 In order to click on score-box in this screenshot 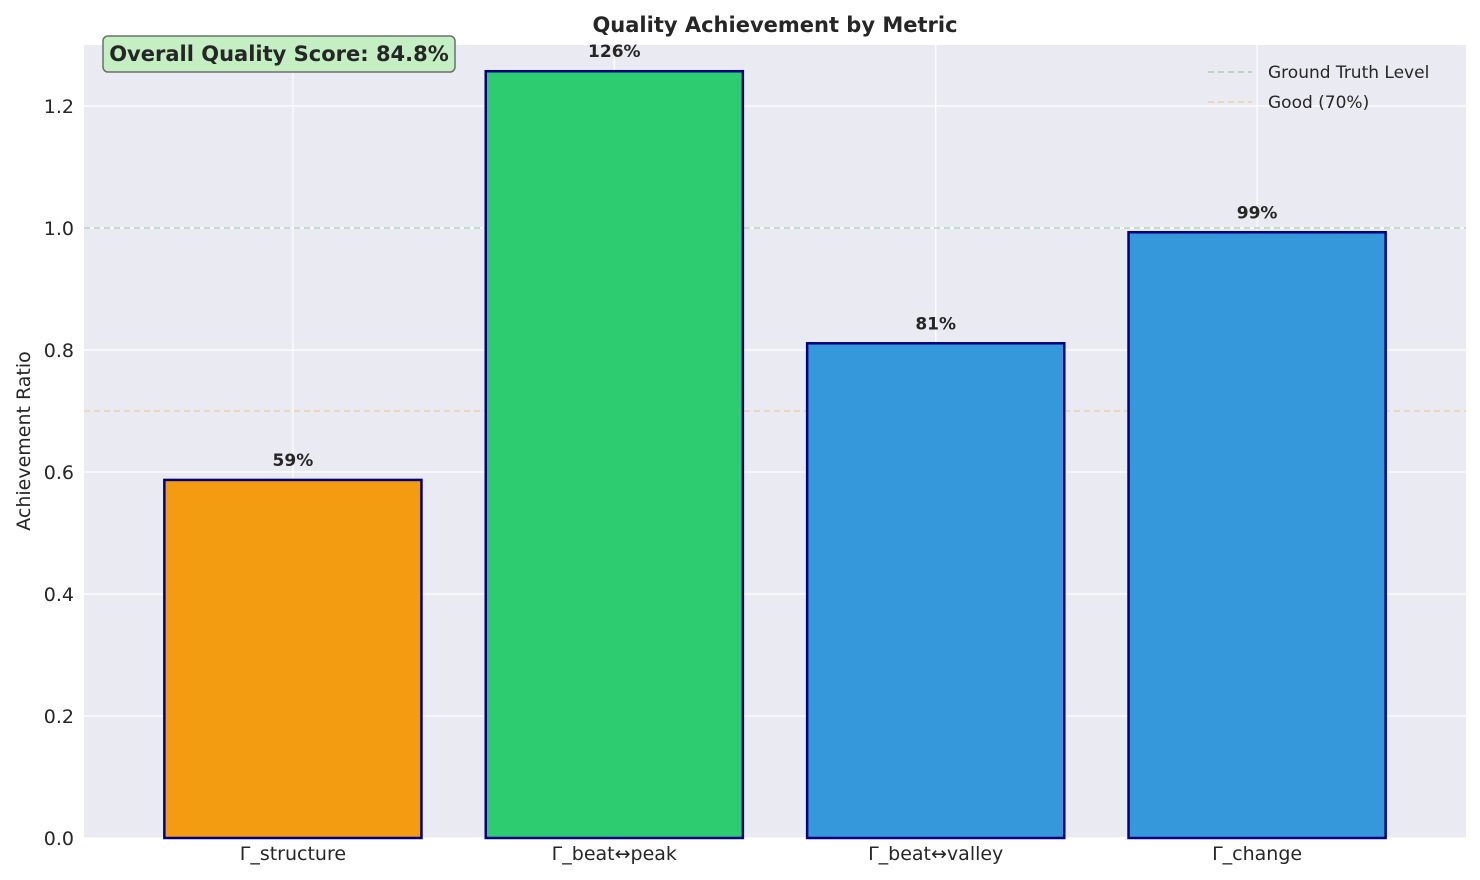, I will do `click(279, 54)`.